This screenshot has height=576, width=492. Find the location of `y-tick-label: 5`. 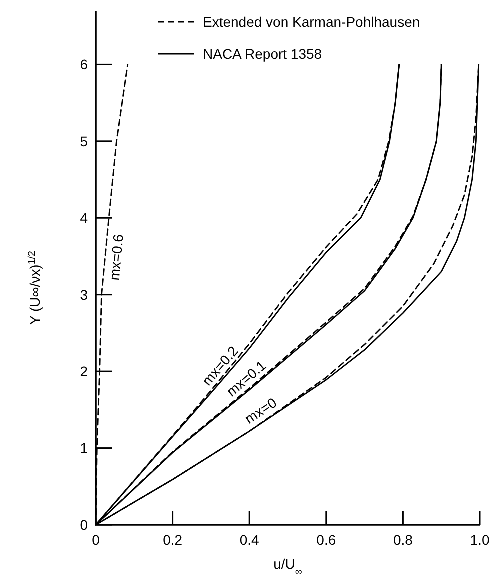

y-tick-label: 5 is located at coordinates (84, 141).